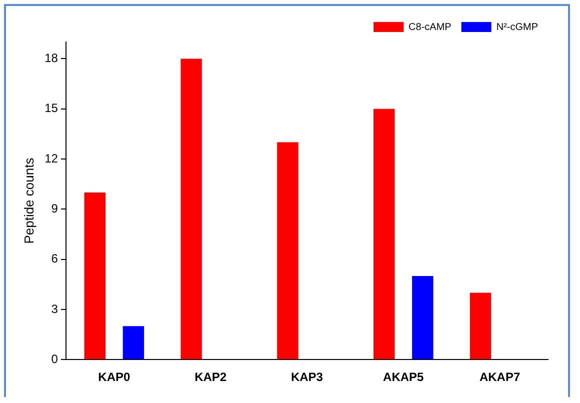 Image resolution: width=580 pixels, height=403 pixels. Describe the element at coordinates (403, 377) in the screenshot. I see `x-tick-label: AKAP5` at that location.